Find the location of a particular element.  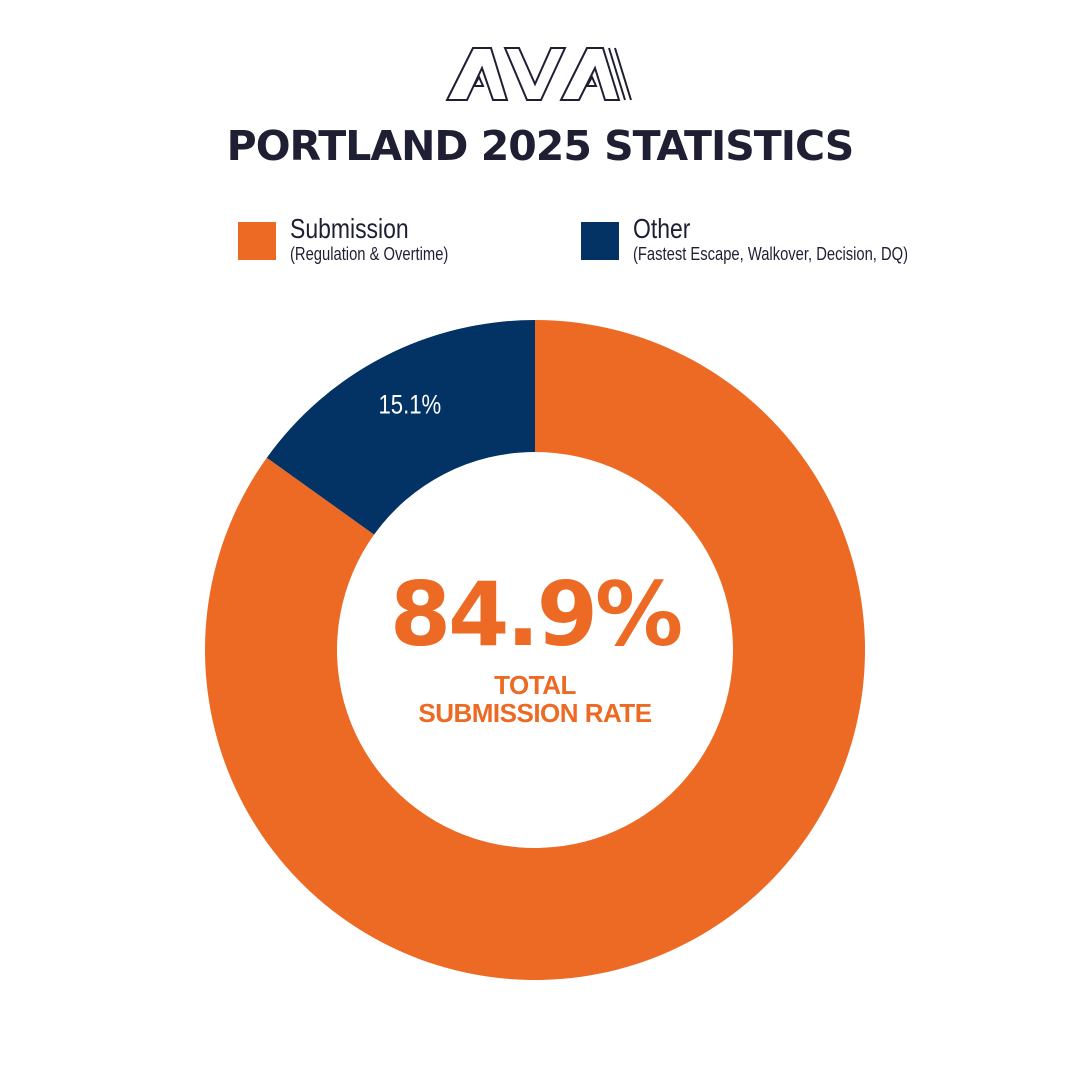

legend-sublabel-other: (Fastest Escape, Walkover, Decision, DQ) is located at coordinates (771, 254).